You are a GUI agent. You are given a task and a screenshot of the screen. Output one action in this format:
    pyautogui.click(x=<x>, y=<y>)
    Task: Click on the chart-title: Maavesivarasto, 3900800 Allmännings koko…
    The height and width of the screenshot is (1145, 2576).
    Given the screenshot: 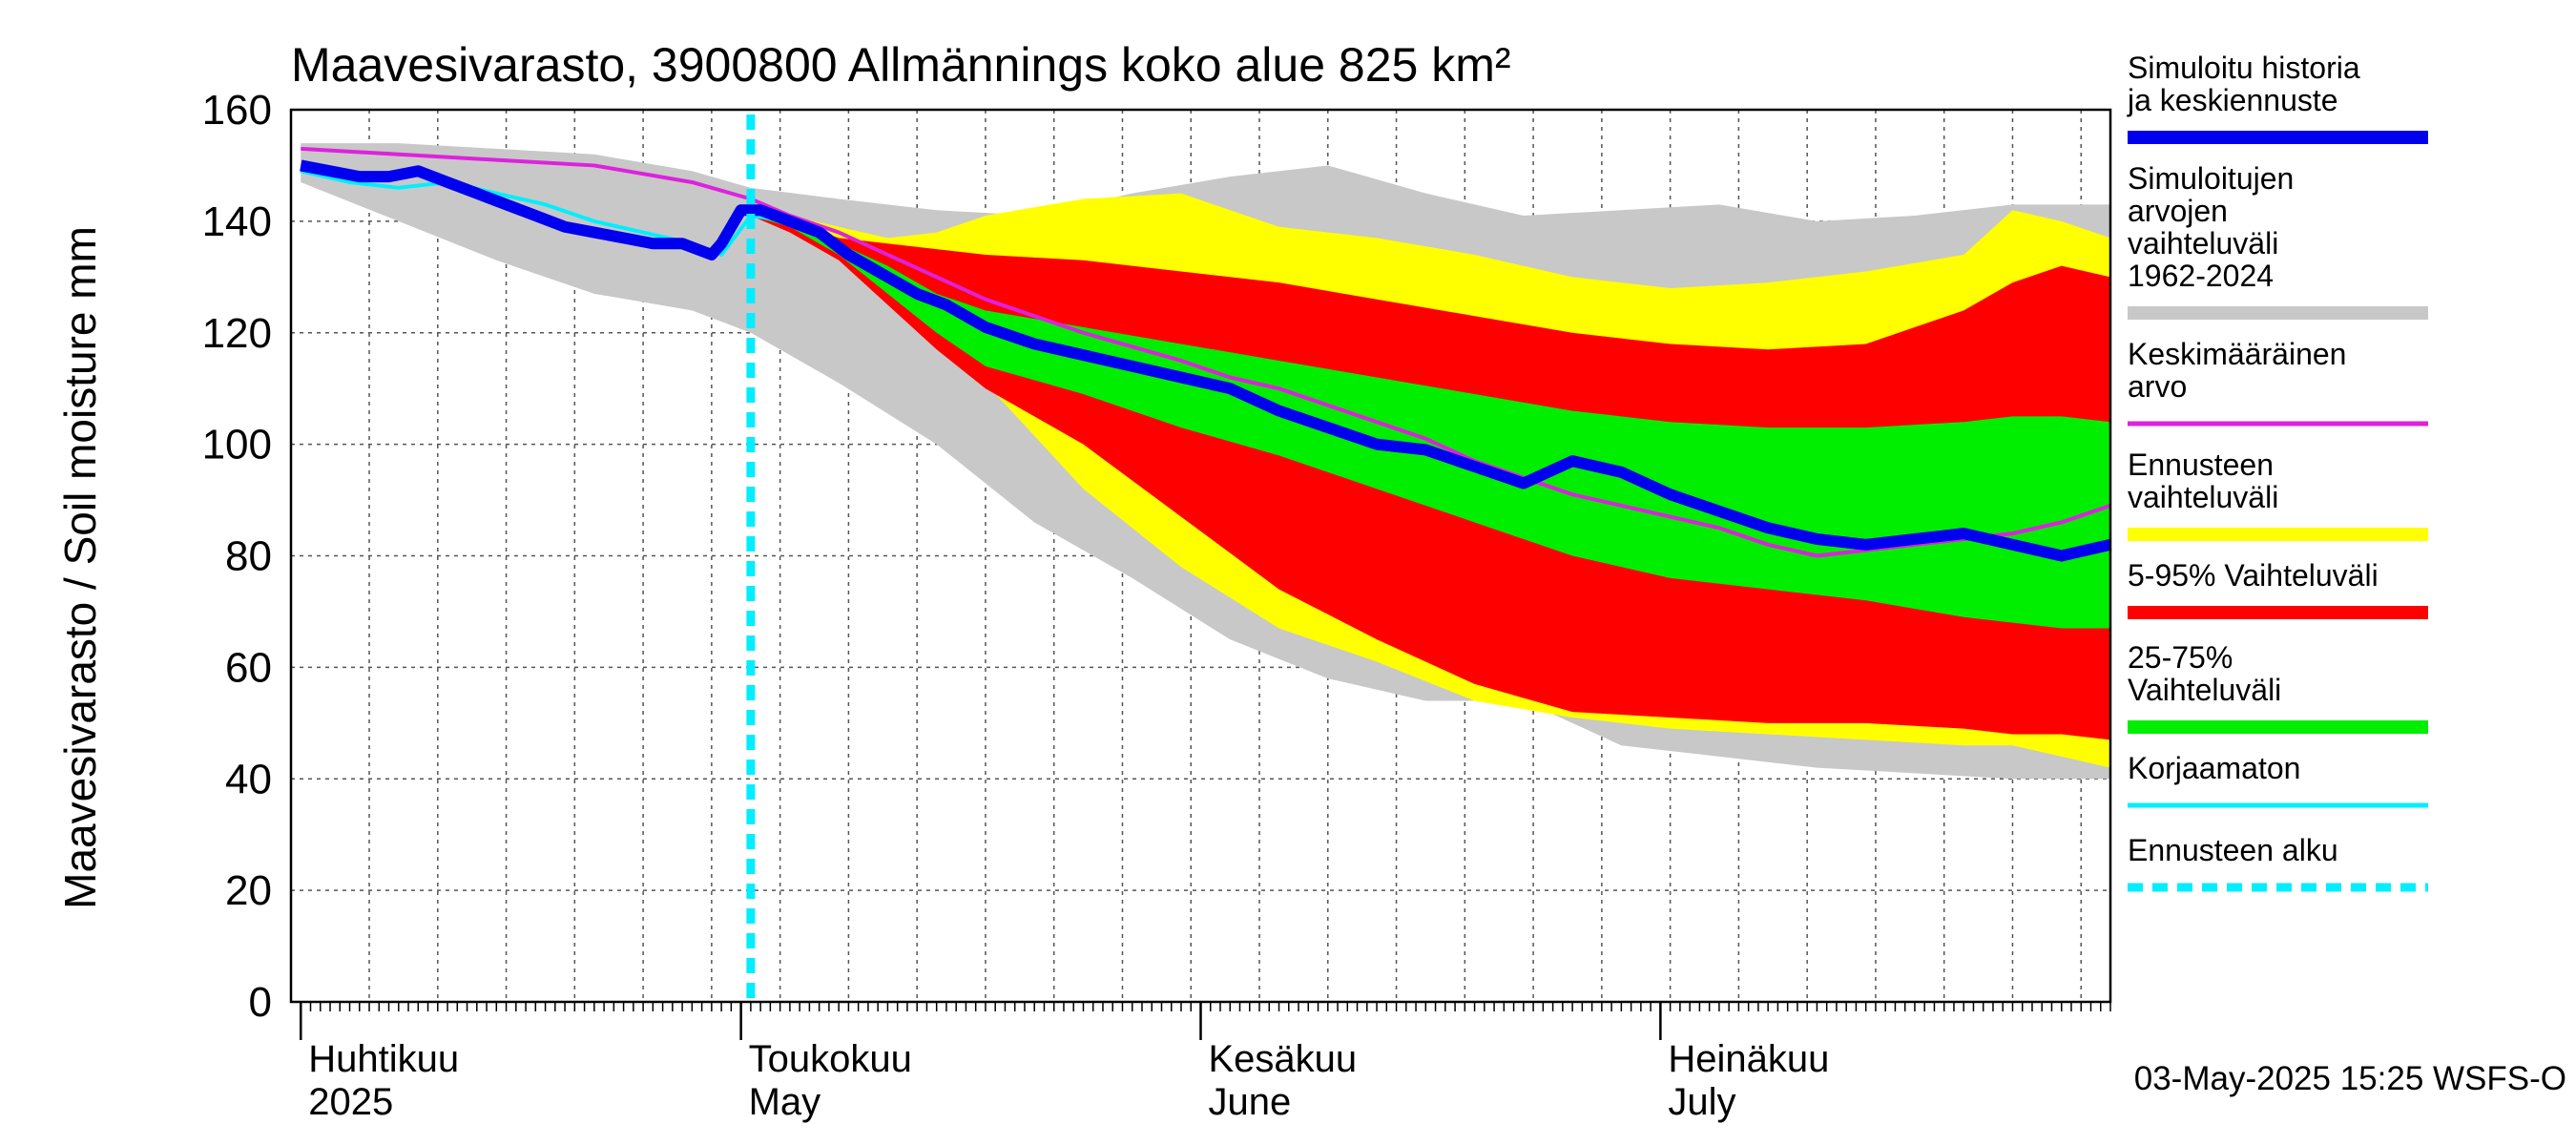 What is the action you would take?
    pyautogui.click(x=901, y=65)
    